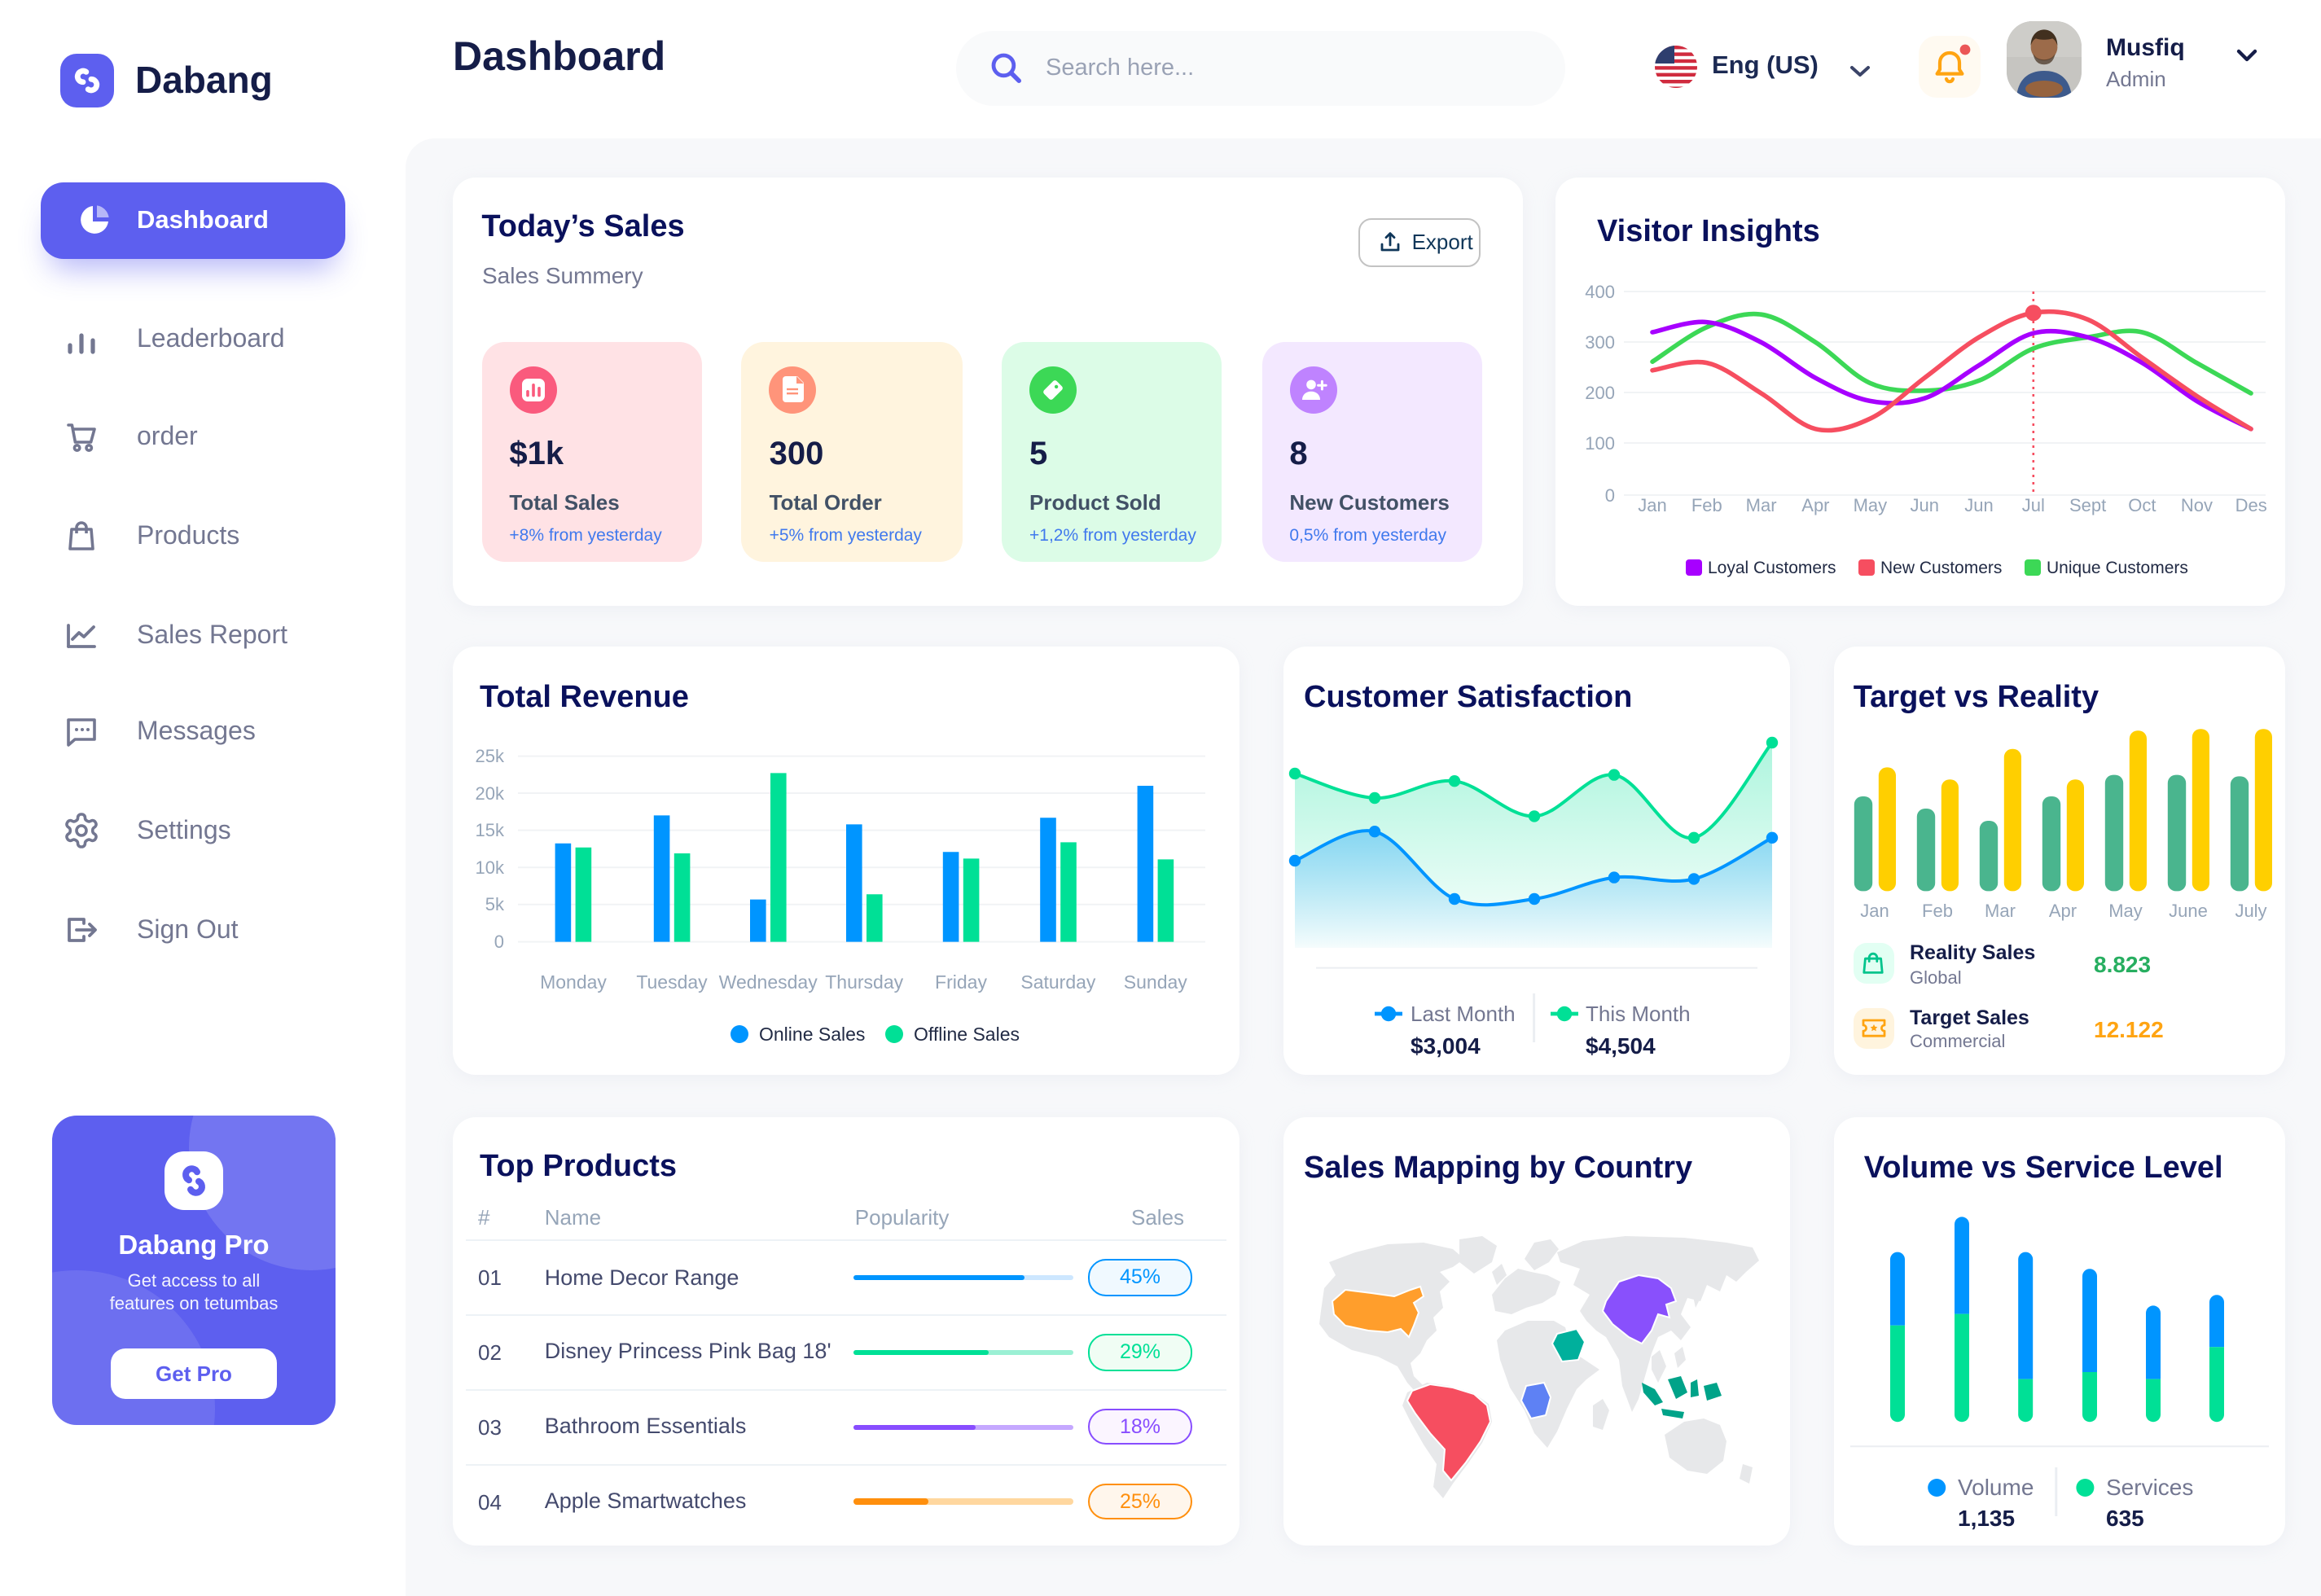 The width and height of the screenshot is (2321, 1596). I want to click on svg-text: 1,135, so click(1985, 1517).